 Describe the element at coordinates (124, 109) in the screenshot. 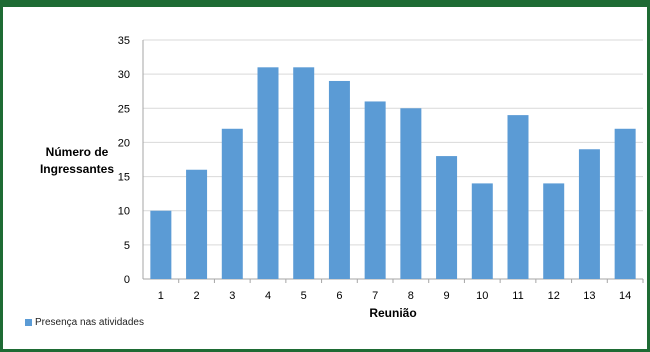

I see `y-tick-label: 25` at that location.